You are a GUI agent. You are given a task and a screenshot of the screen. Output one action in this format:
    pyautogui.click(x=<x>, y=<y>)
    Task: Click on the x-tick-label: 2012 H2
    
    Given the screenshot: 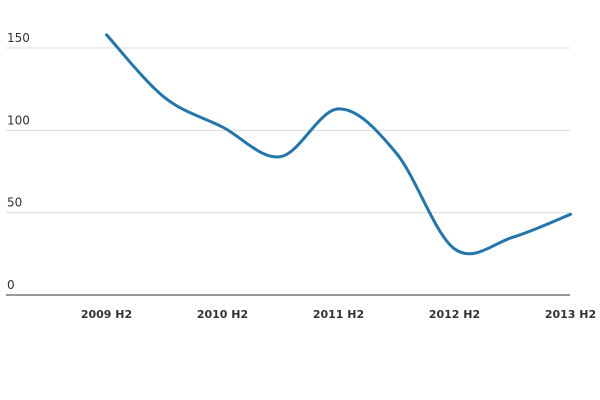 What is the action you would take?
    pyautogui.click(x=454, y=314)
    